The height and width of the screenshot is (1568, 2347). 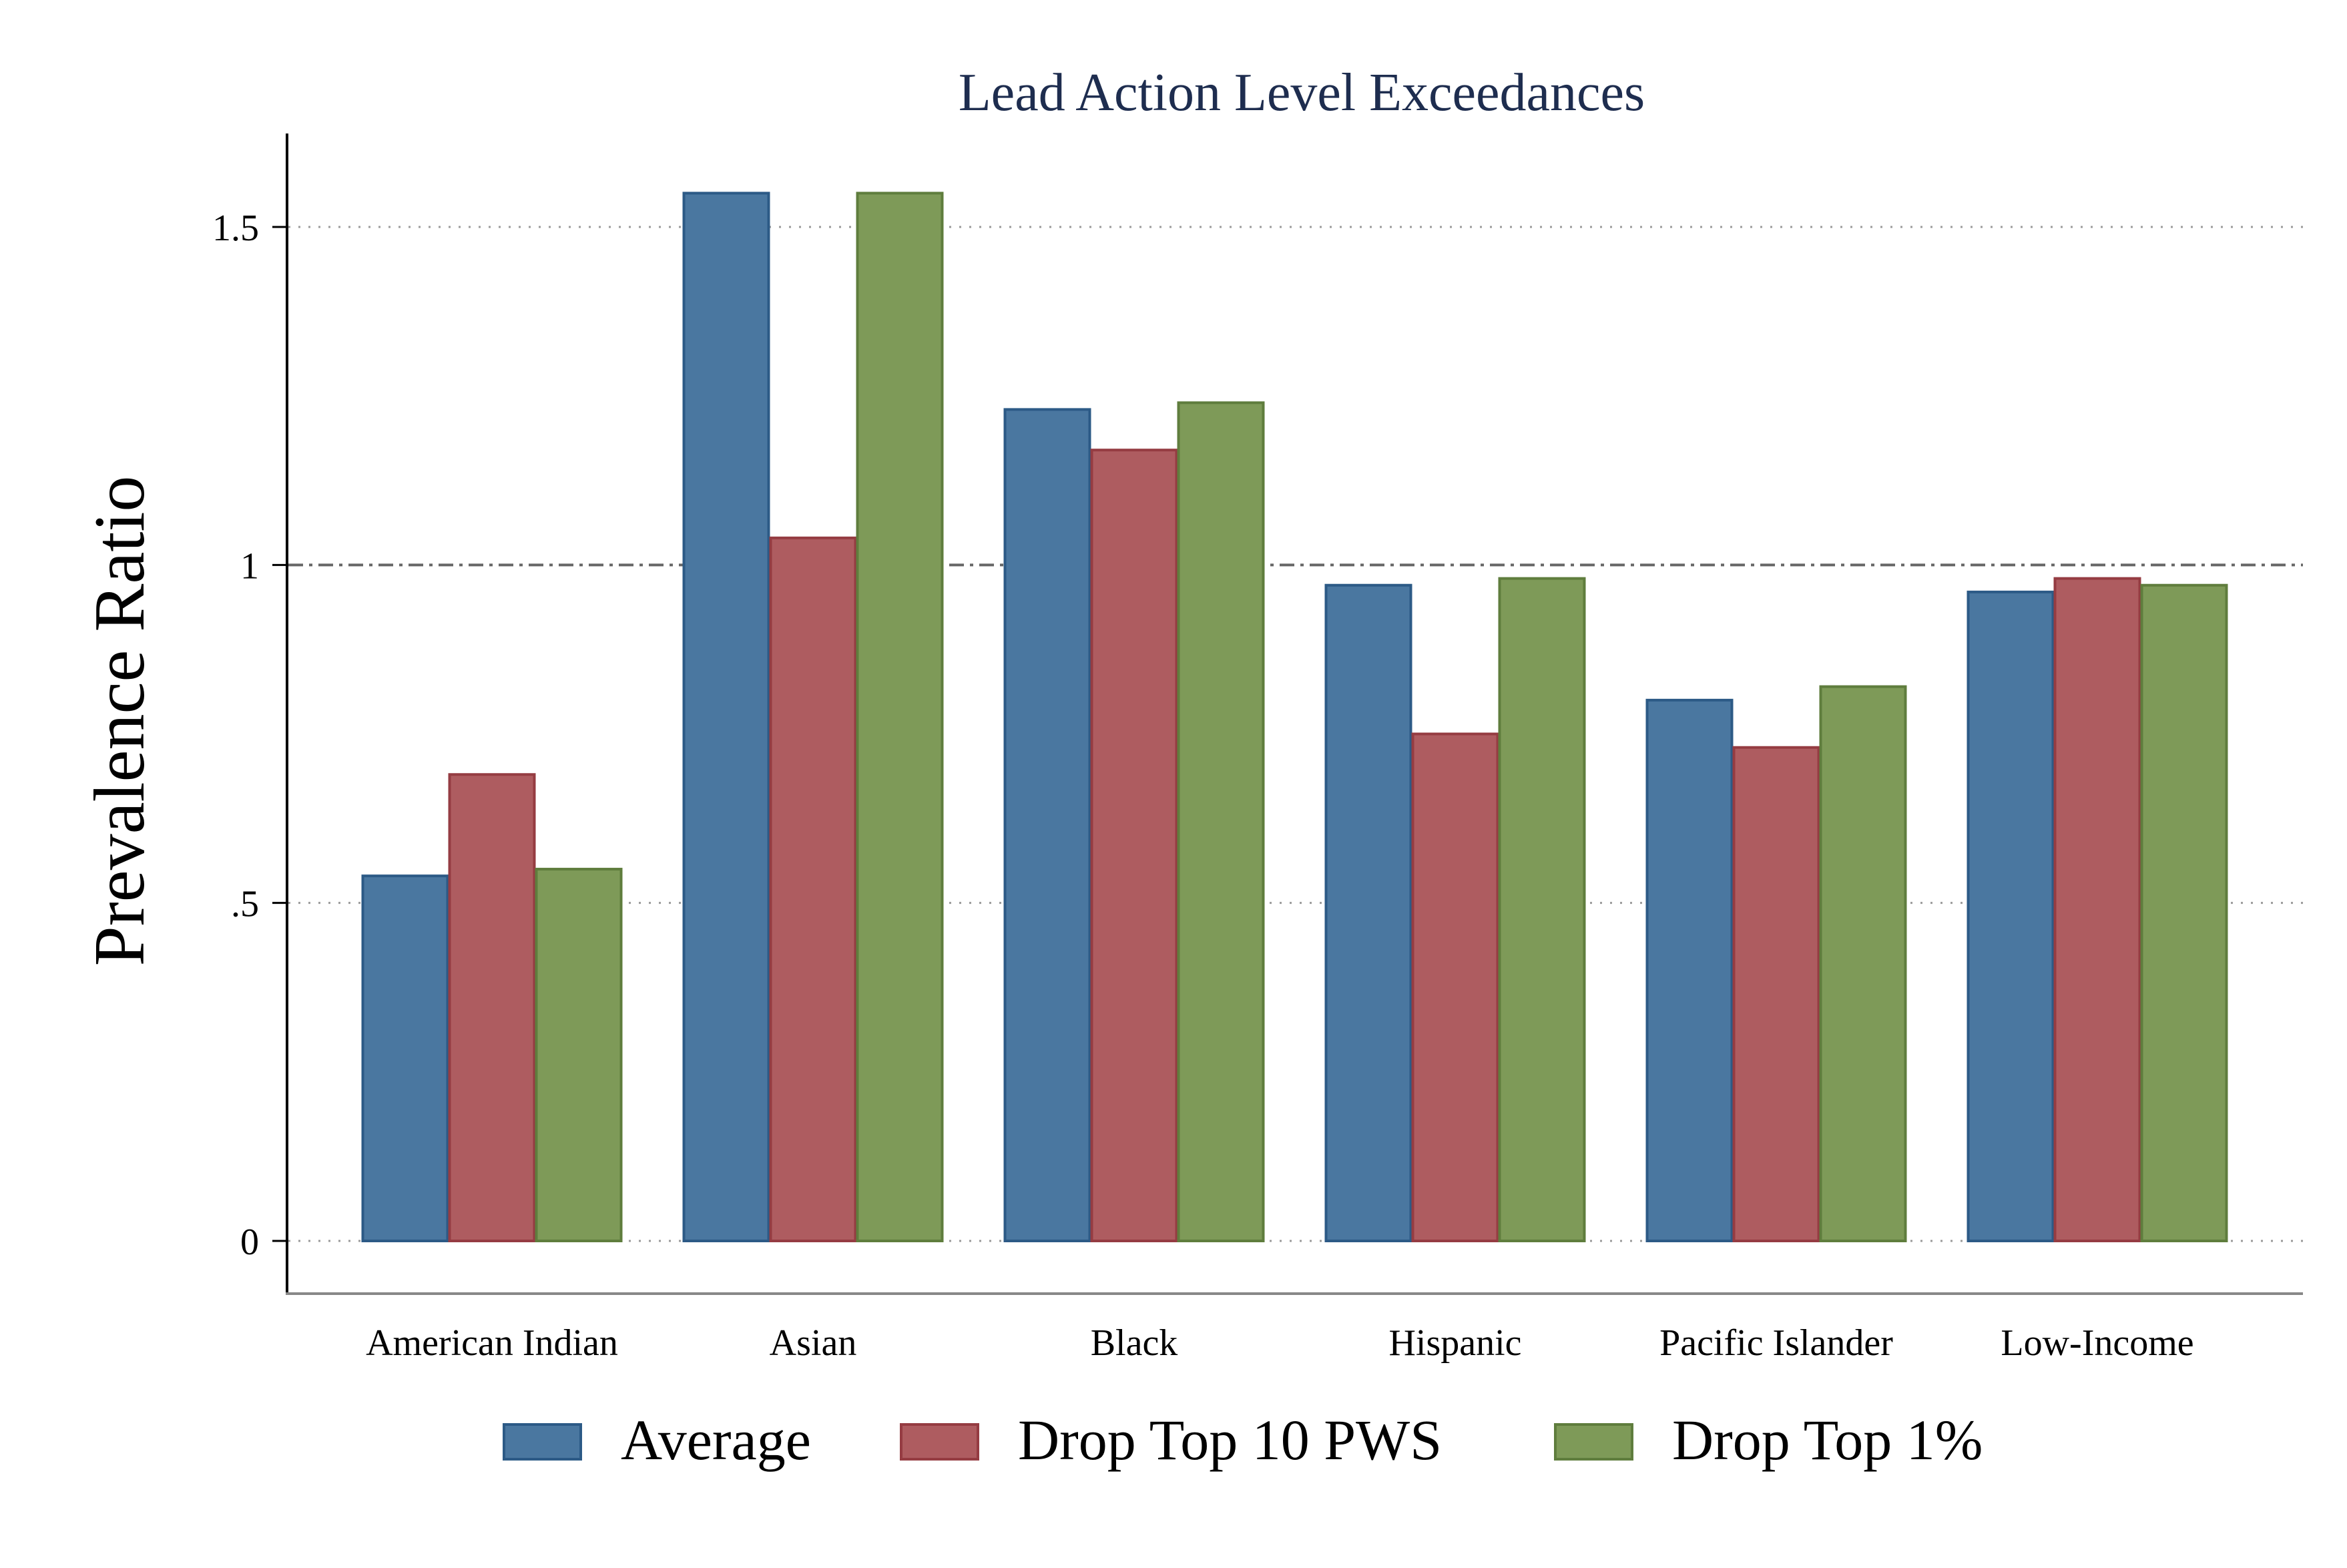 I want to click on y-tick-label: 1.5, so click(x=235, y=228).